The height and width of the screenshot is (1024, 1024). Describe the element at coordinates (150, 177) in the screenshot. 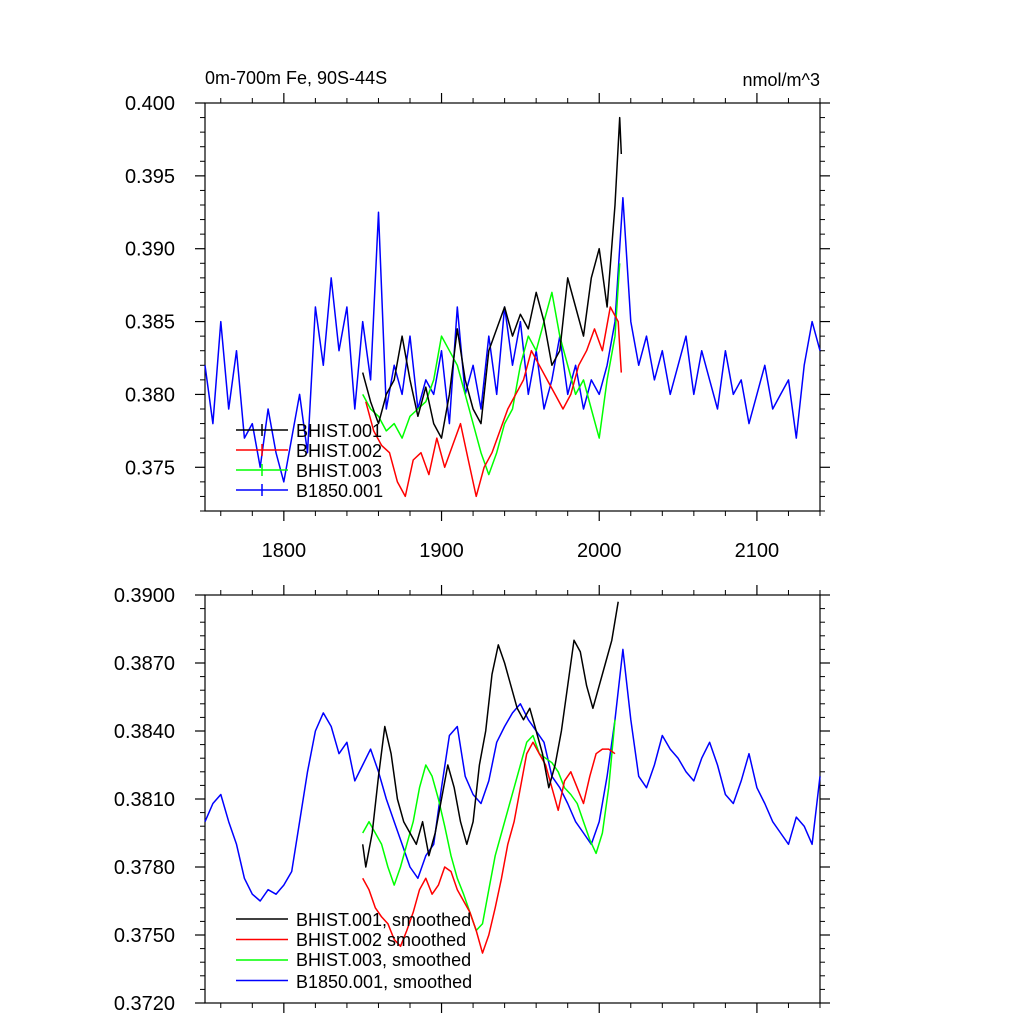

I see `y-tick-label: 0.395` at that location.